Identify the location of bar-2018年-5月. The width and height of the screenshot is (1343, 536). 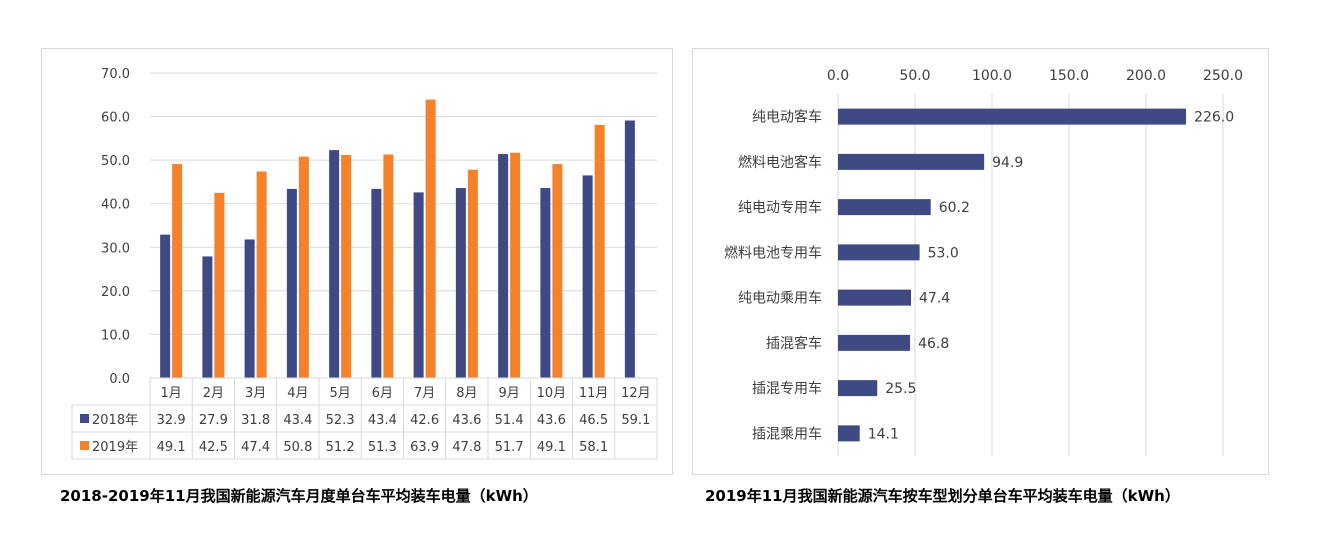
(334, 264).